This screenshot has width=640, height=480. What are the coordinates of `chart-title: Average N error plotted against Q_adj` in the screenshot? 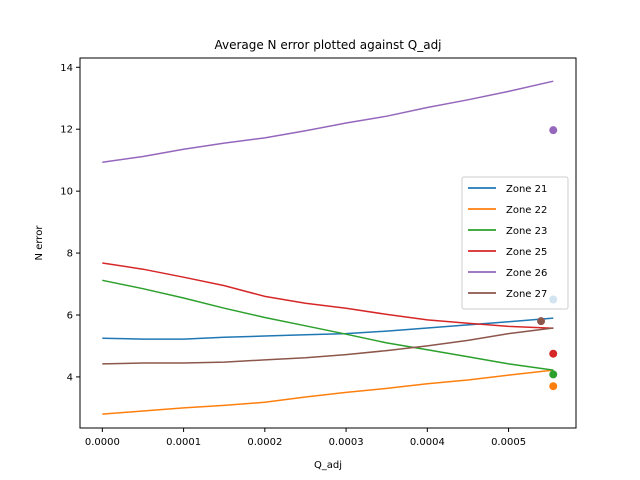 It's located at (327, 45).